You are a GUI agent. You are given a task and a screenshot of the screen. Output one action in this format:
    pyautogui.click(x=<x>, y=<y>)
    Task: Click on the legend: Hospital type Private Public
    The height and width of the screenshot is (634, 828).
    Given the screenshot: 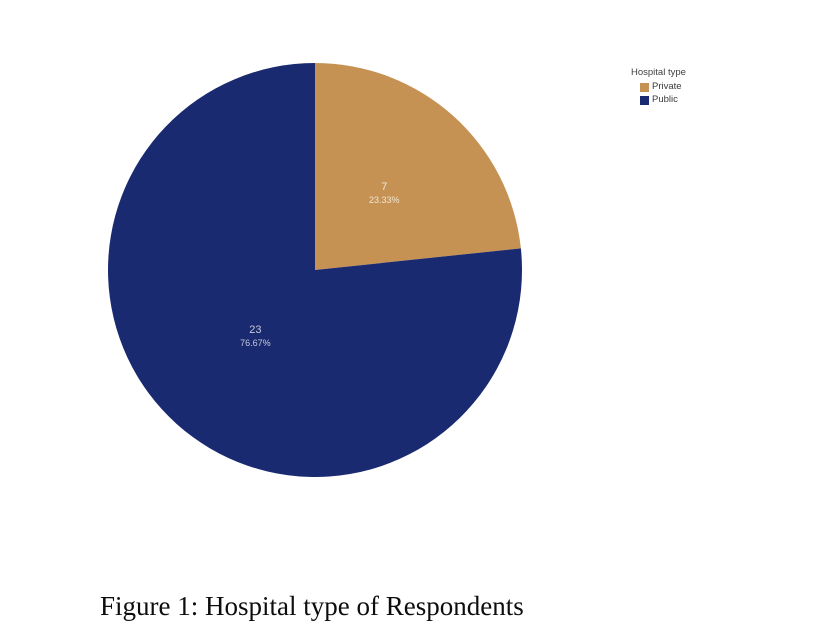 What is the action you would take?
    pyautogui.click(x=658, y=87)
    